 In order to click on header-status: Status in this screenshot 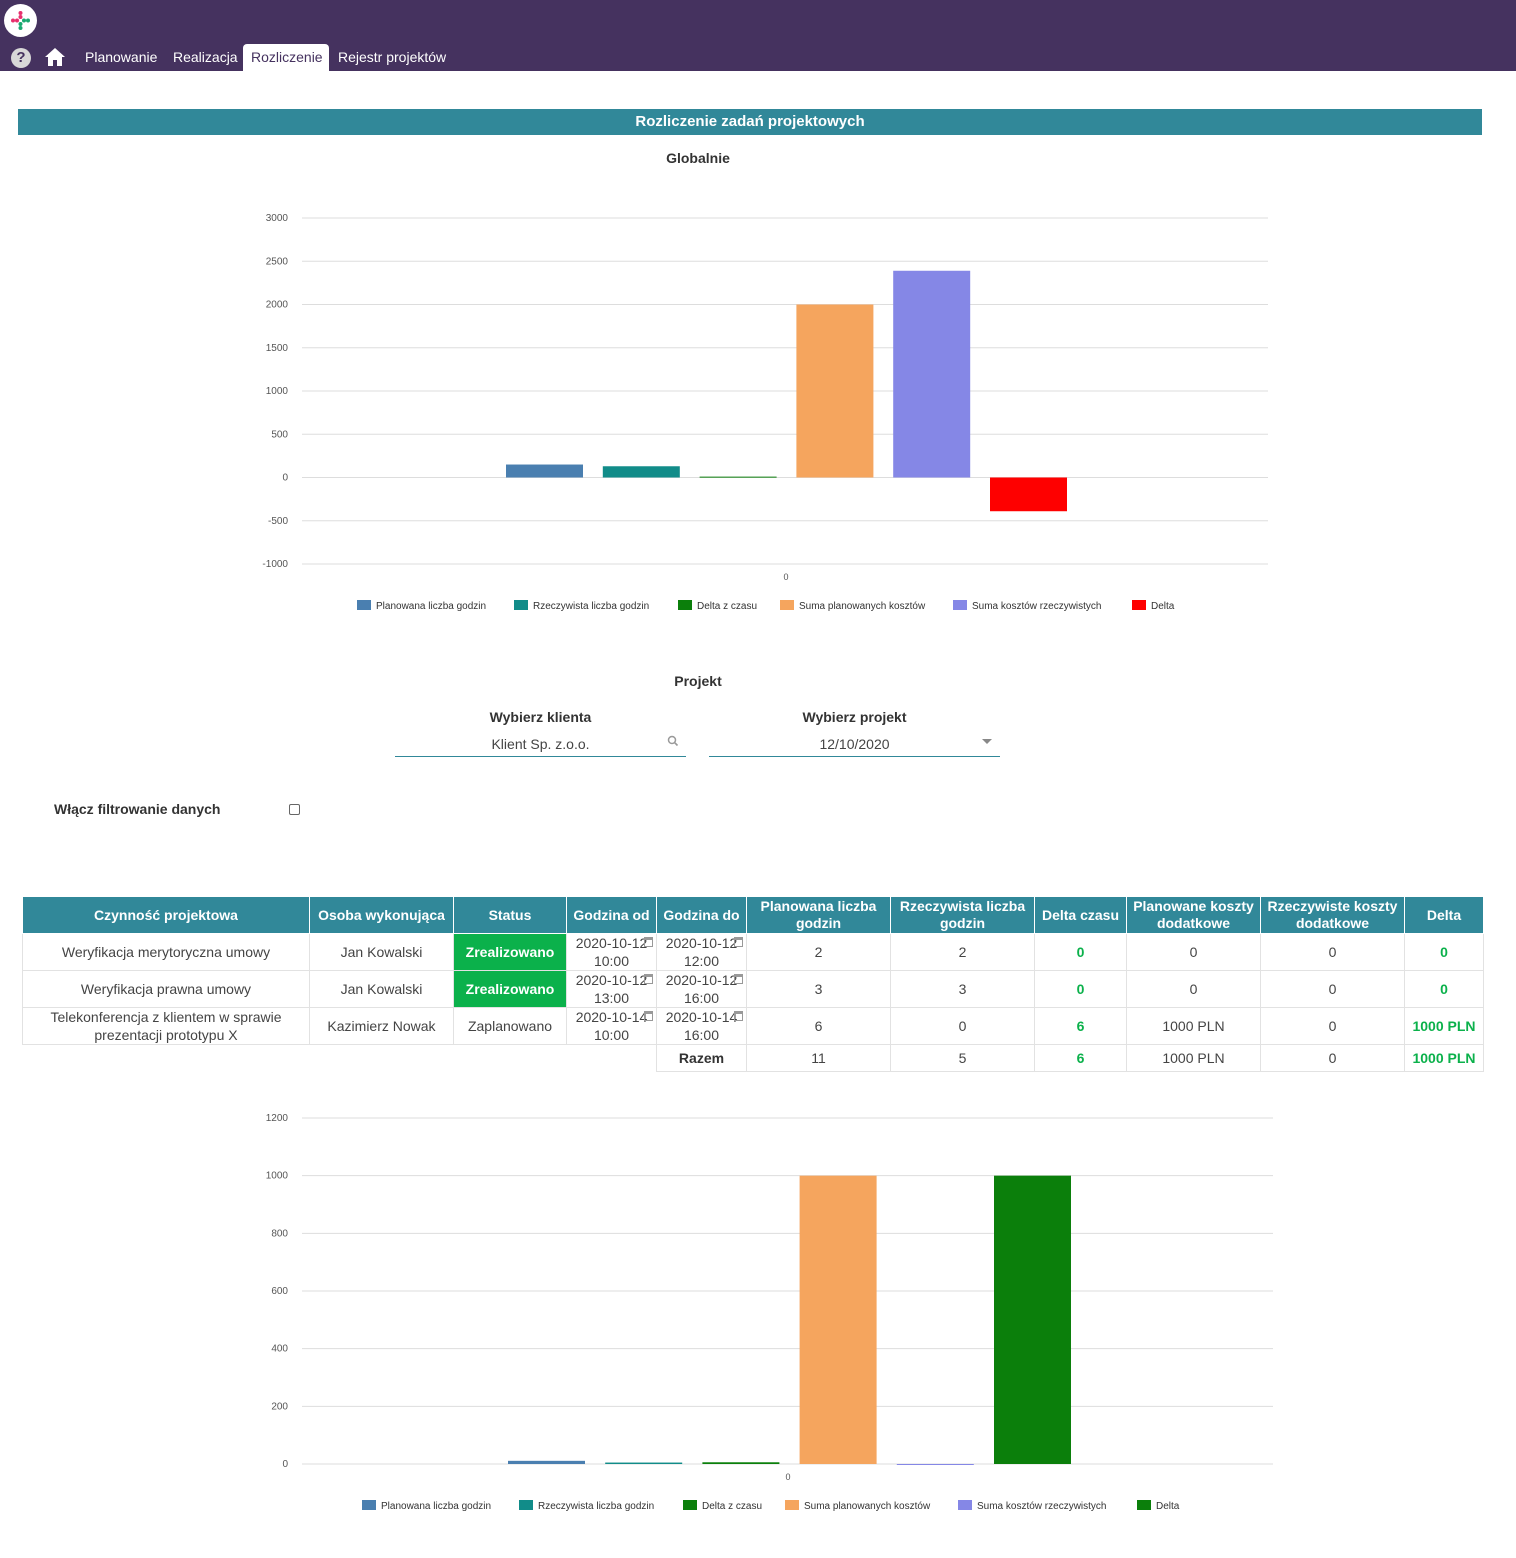, I will do `click(510, 915)`.